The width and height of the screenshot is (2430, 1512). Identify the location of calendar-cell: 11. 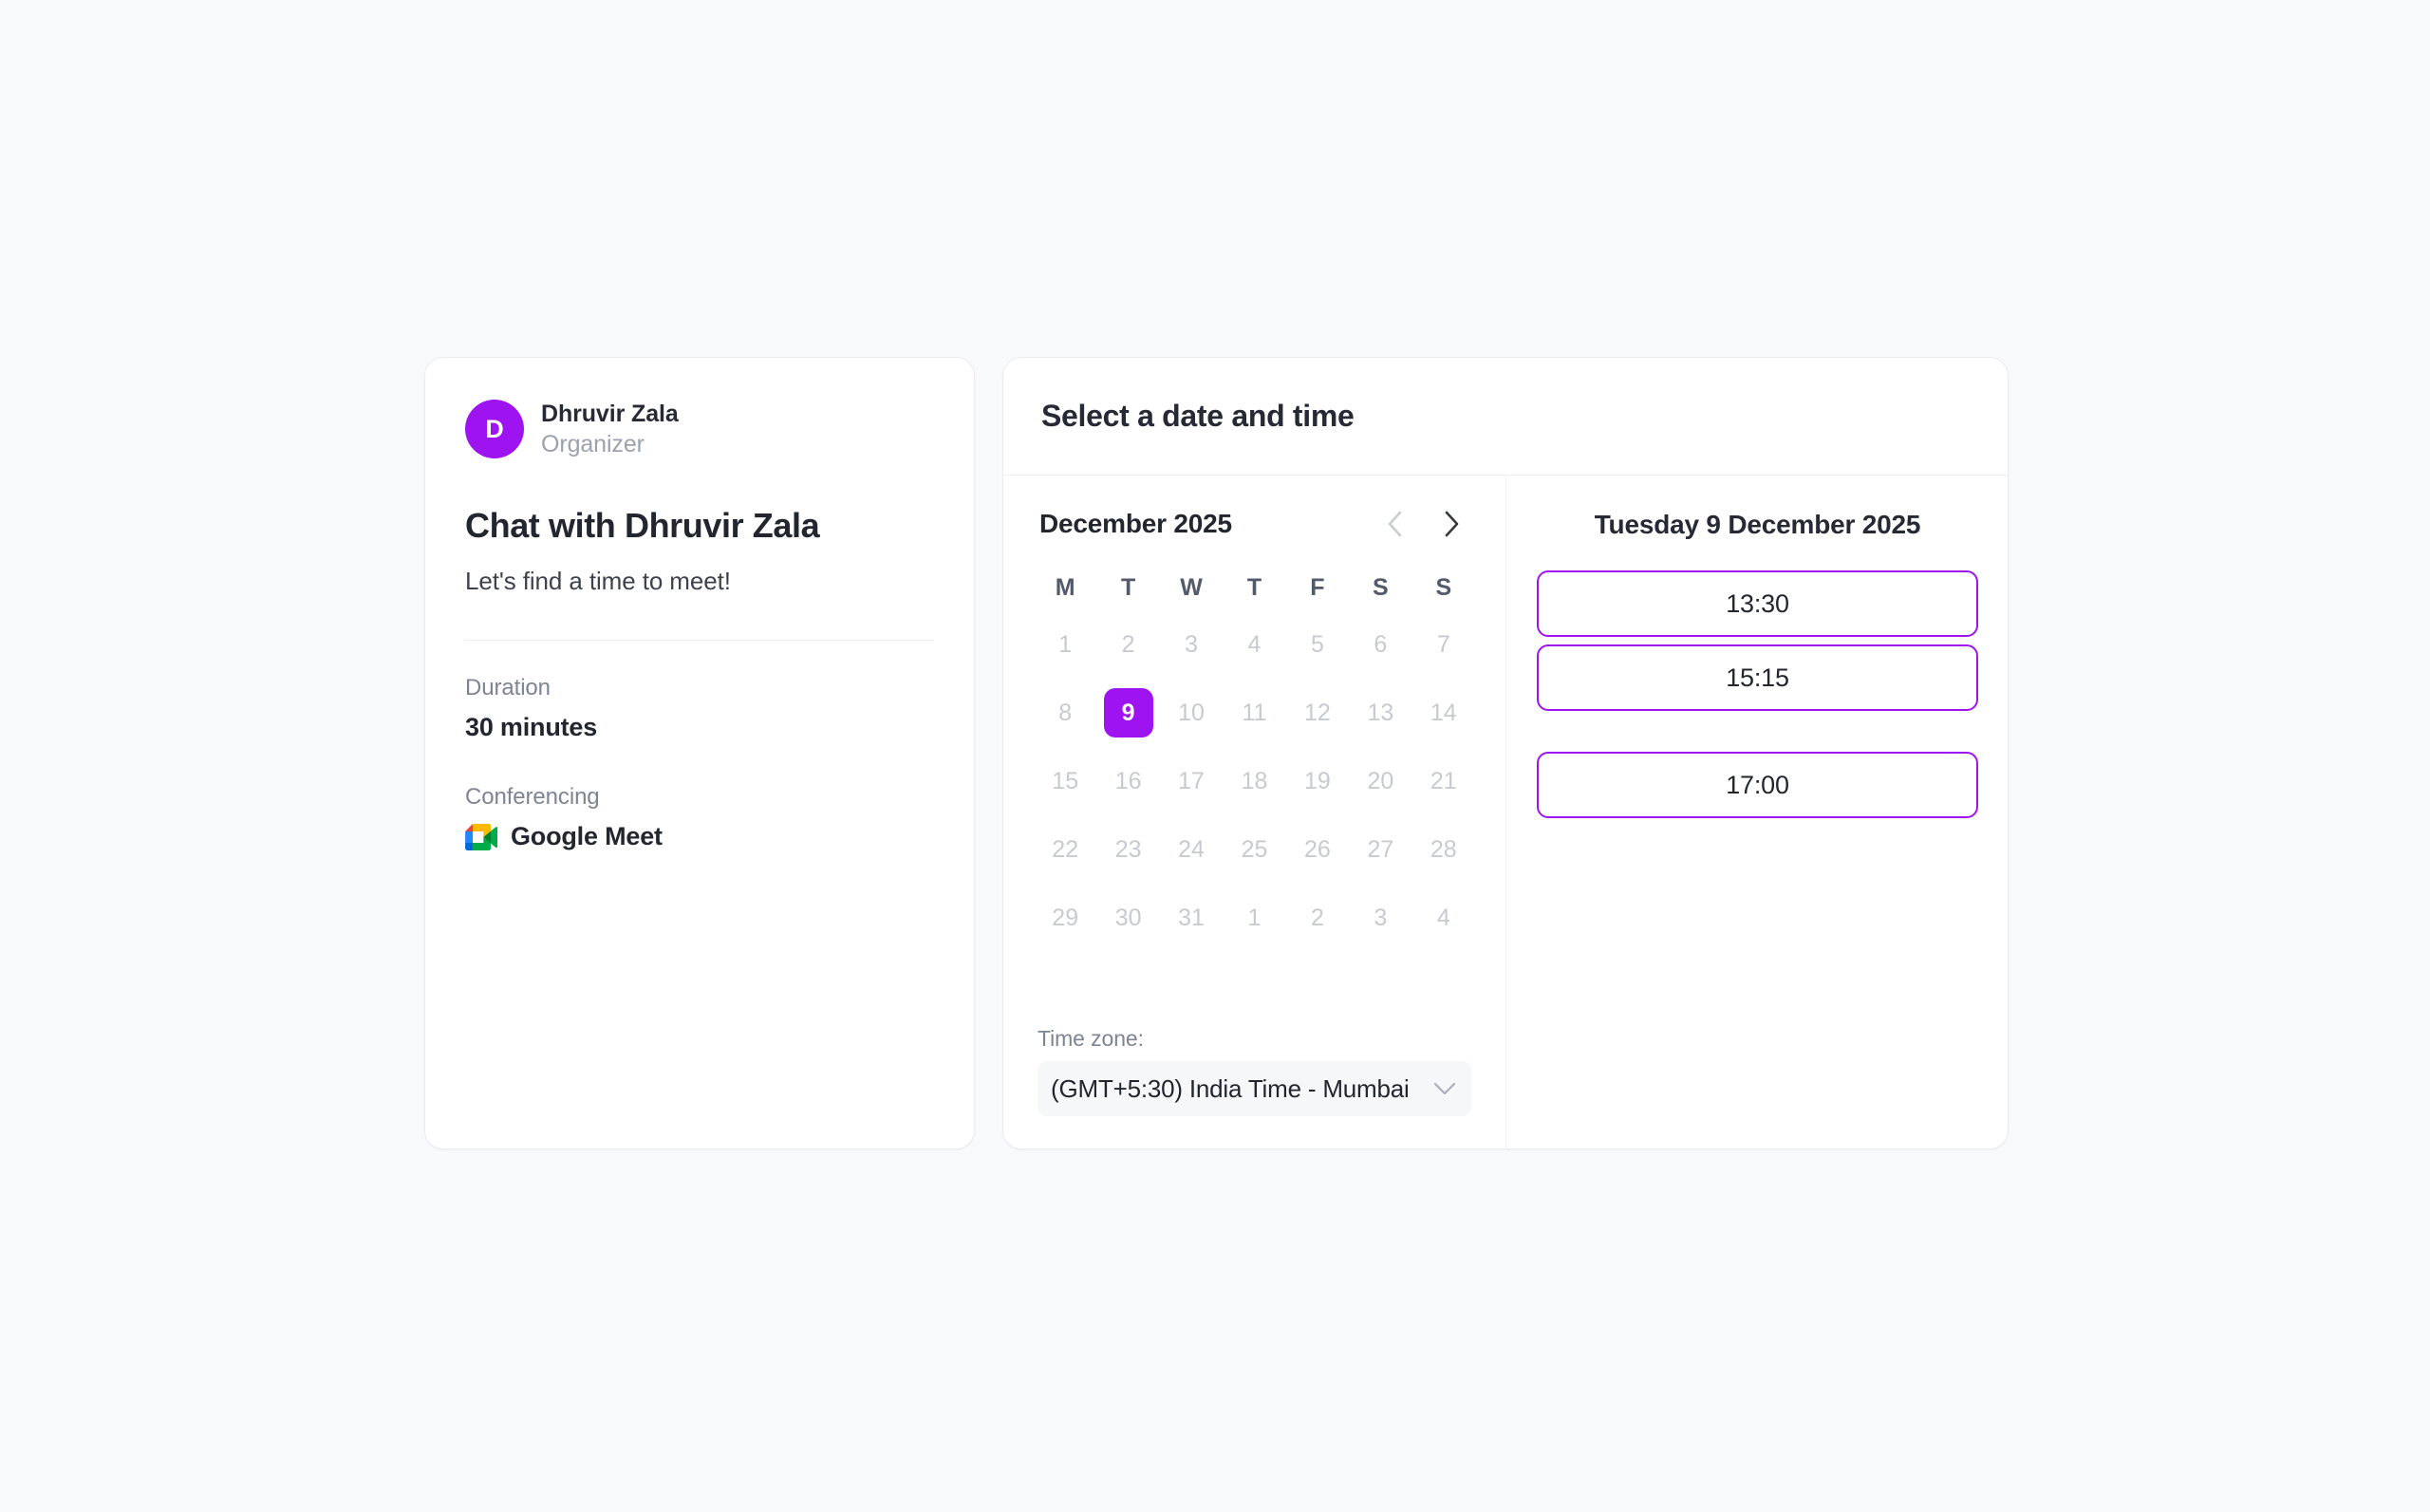
(1254, 713).